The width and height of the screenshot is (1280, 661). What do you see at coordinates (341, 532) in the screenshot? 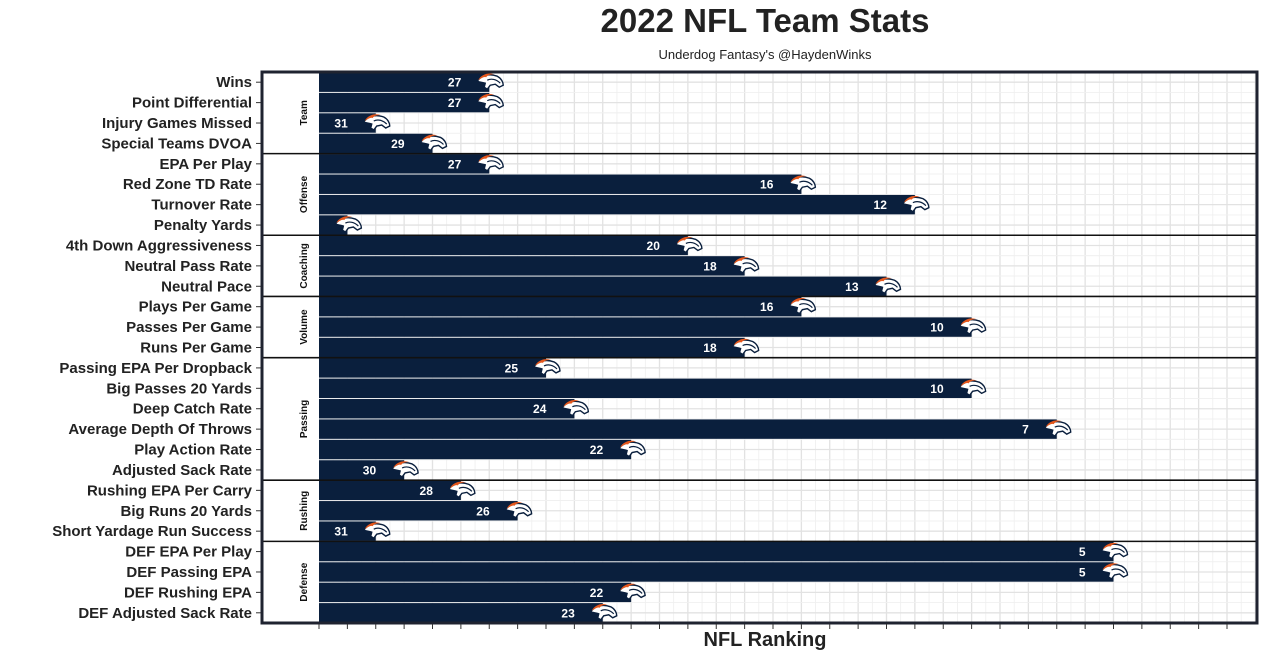
I see `bar-value-label: 31` at bounding box center [341, 532].